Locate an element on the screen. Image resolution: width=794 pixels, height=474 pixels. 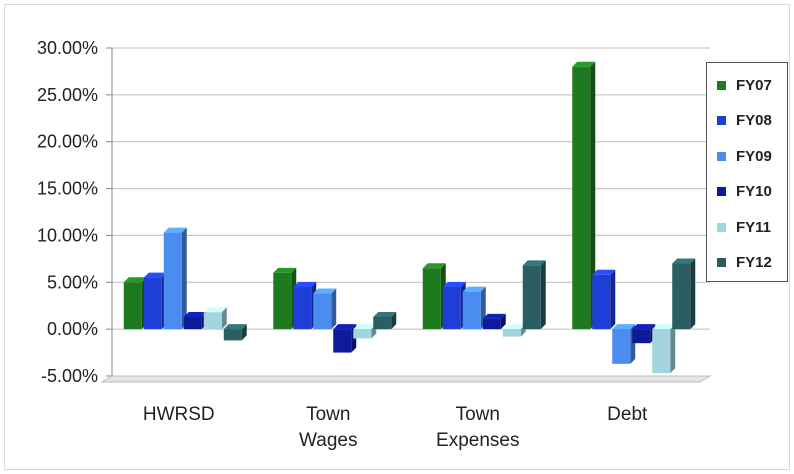
category-labels: HWRSD Town Wages Town Expenses Debt is located at coordinates (395, 427).